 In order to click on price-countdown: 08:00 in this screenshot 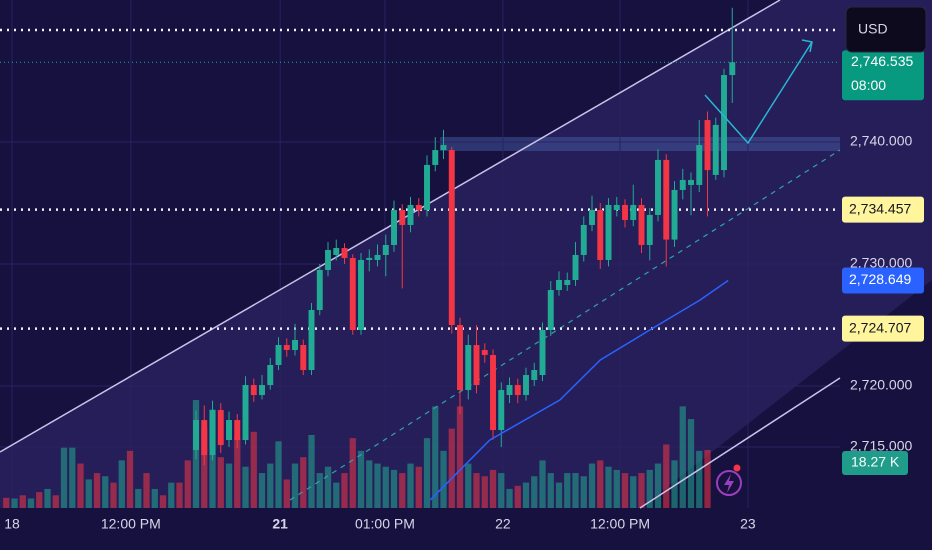, I will do `click(868, 85)`.